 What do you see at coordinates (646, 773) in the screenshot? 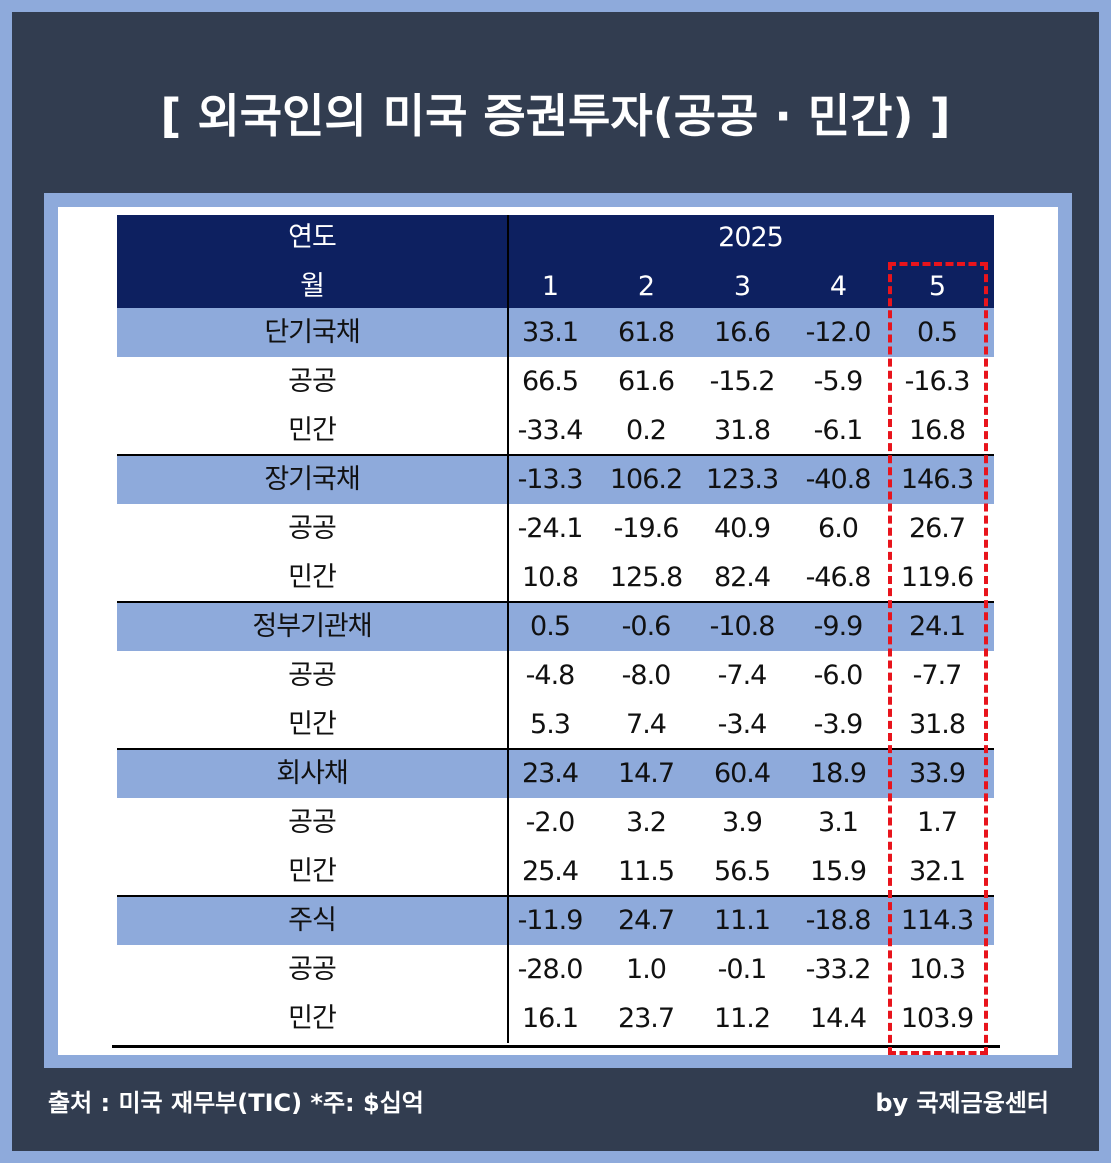
I see `value: 14.7` at bounding box center [646, 773].